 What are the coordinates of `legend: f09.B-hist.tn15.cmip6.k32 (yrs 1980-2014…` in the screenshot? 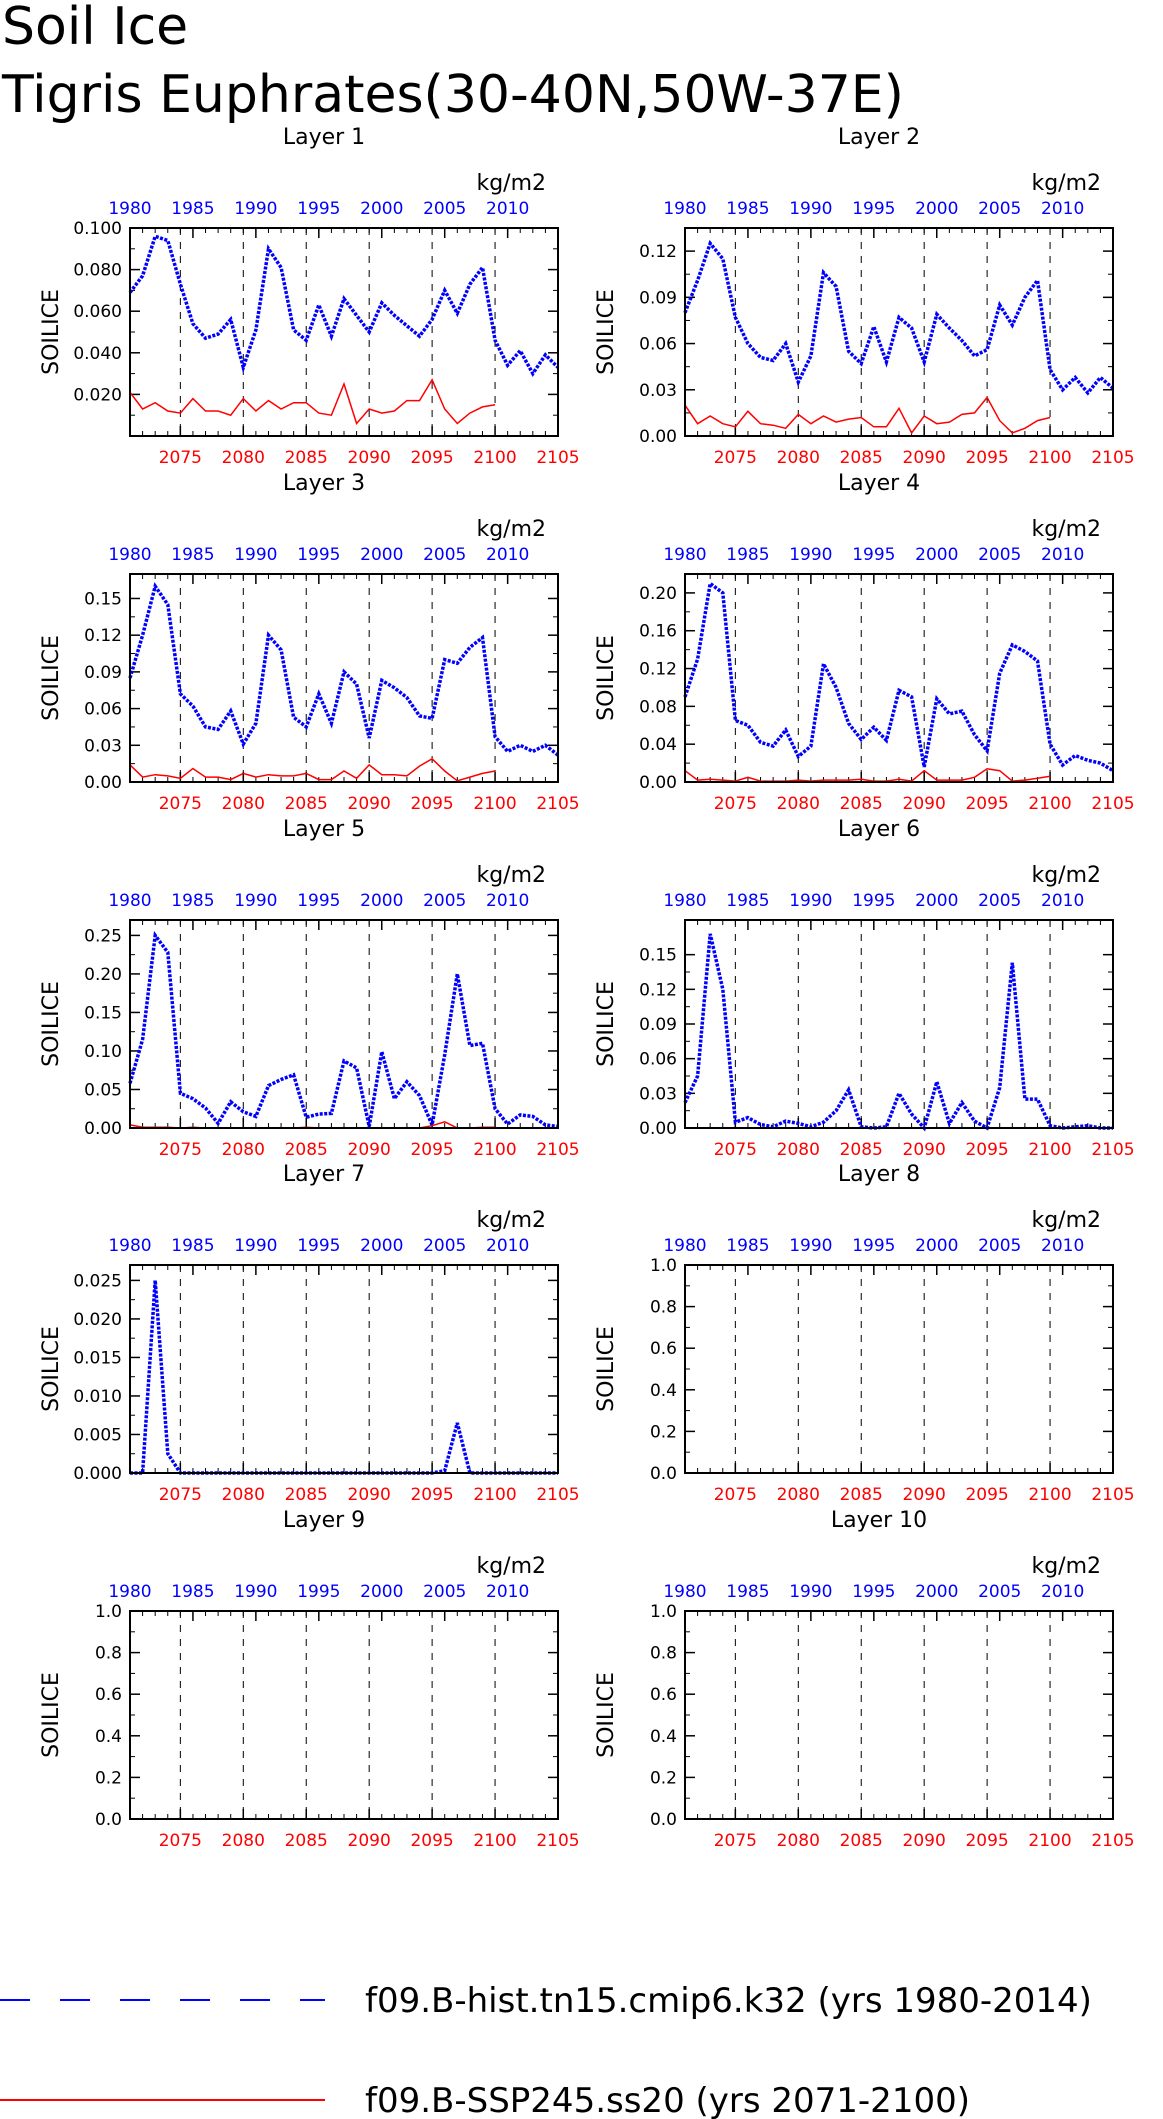 It's located at (546, 2050).